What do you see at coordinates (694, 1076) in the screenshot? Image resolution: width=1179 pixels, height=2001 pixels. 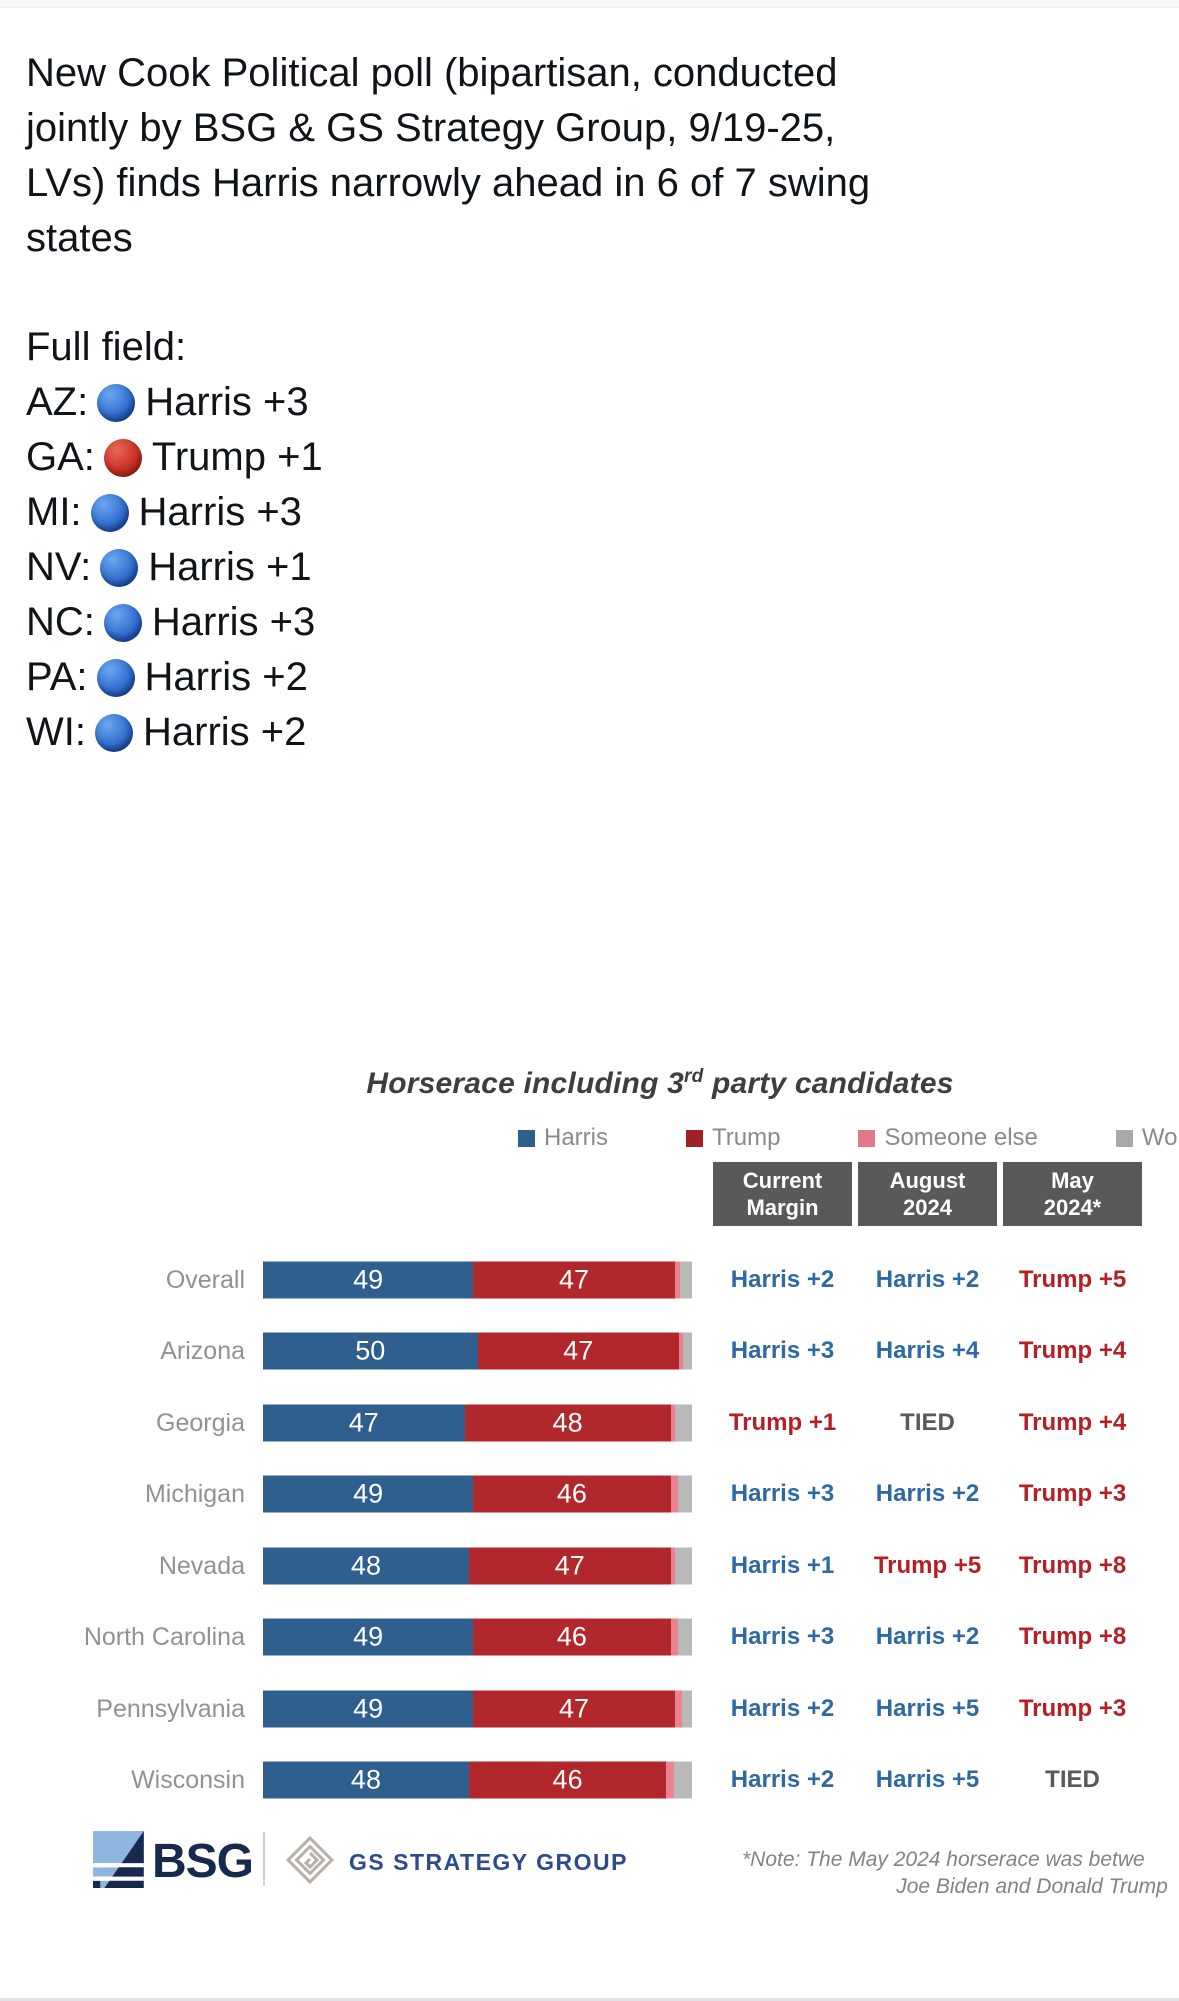 I see `chart-title-superscript: rd` at bounding box center [694, 1076].